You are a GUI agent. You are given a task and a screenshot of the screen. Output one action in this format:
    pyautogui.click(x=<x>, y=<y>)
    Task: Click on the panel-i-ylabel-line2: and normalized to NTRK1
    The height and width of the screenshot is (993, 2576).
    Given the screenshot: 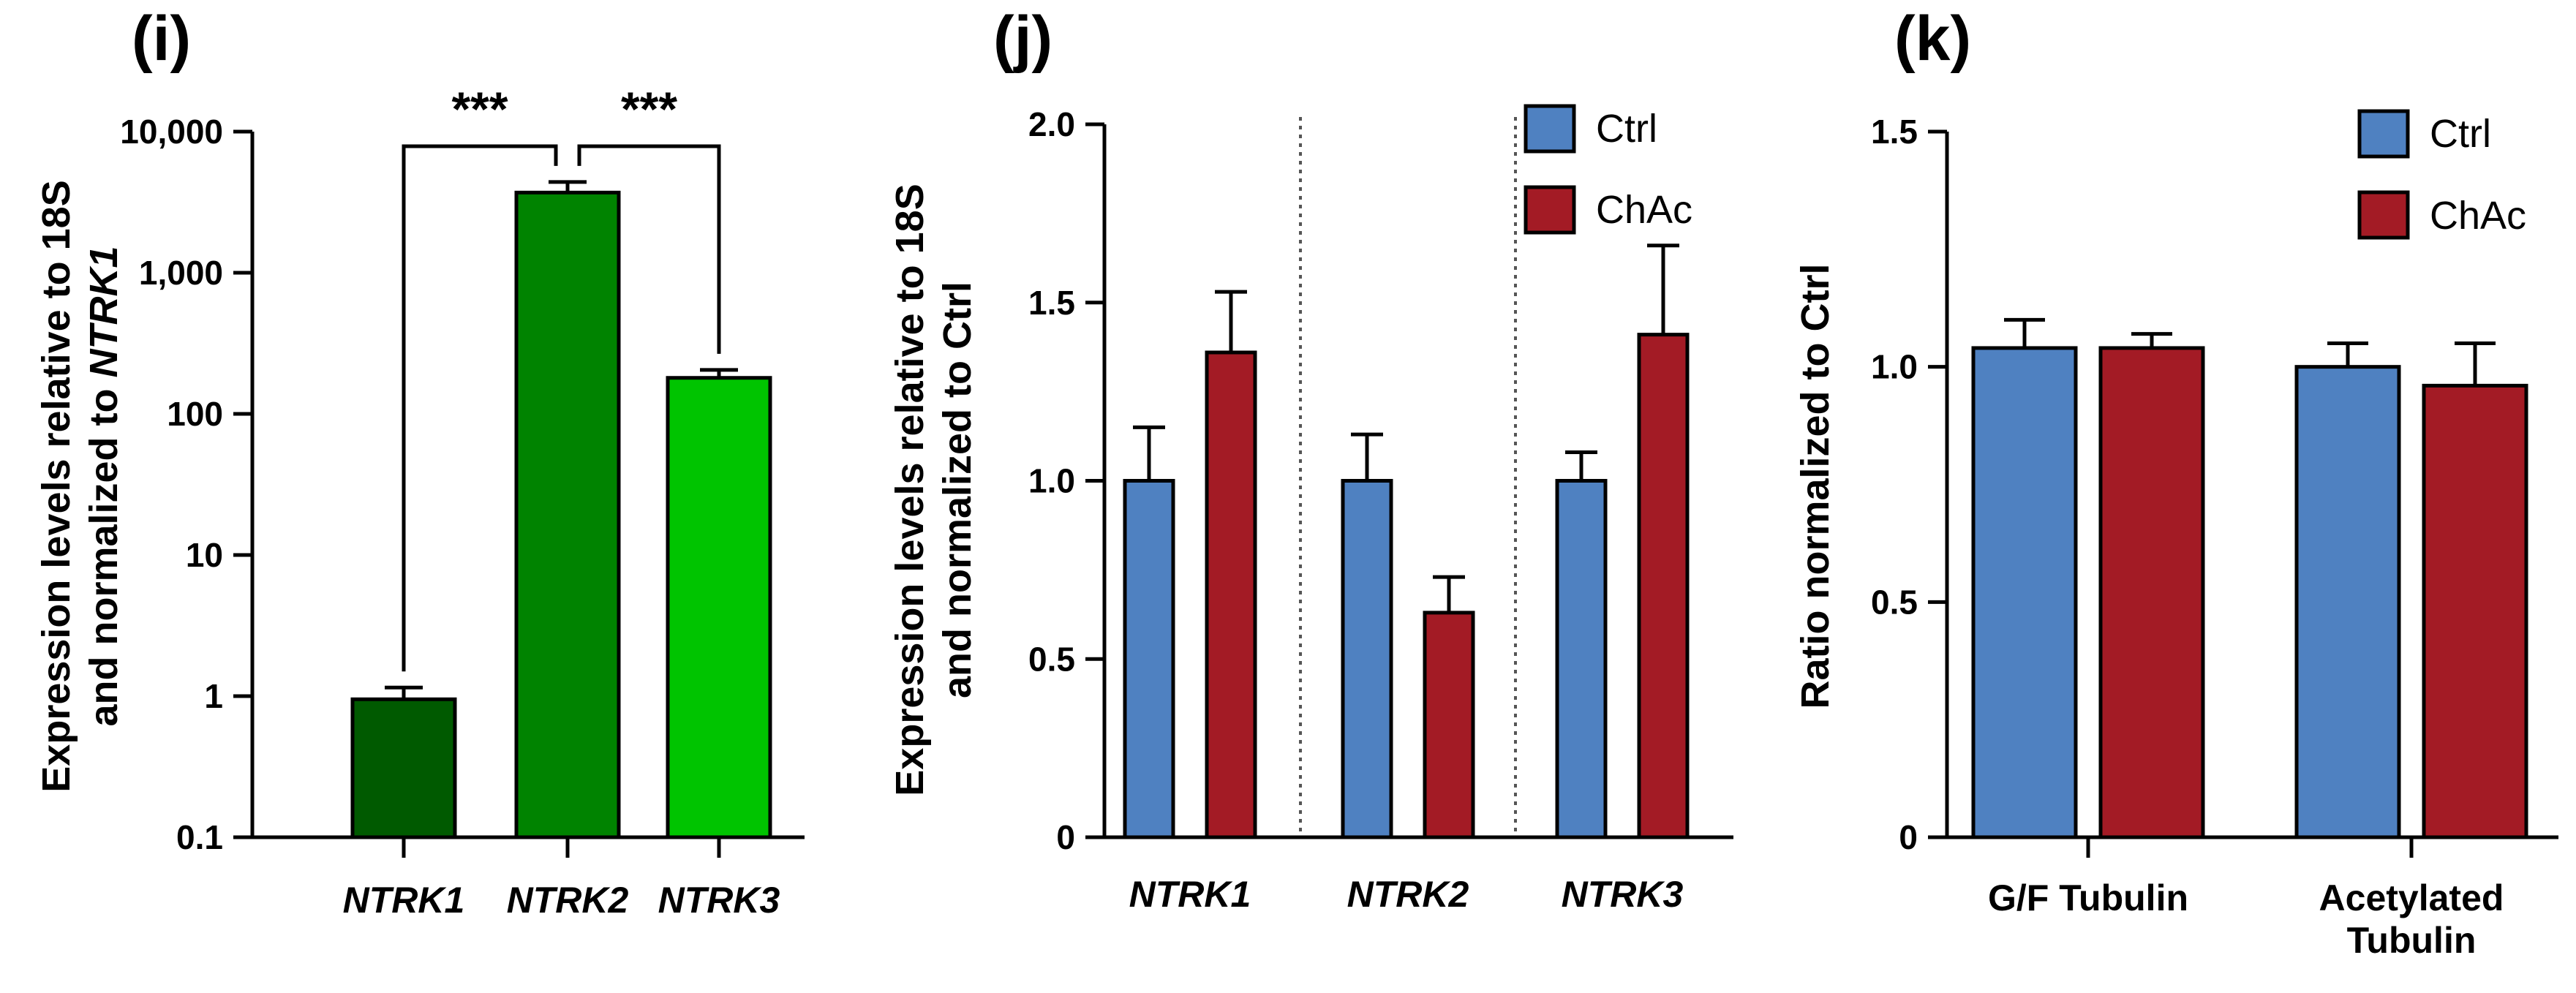 What is the action you would take?
    pyautogui.click(x=104, y=486)
    